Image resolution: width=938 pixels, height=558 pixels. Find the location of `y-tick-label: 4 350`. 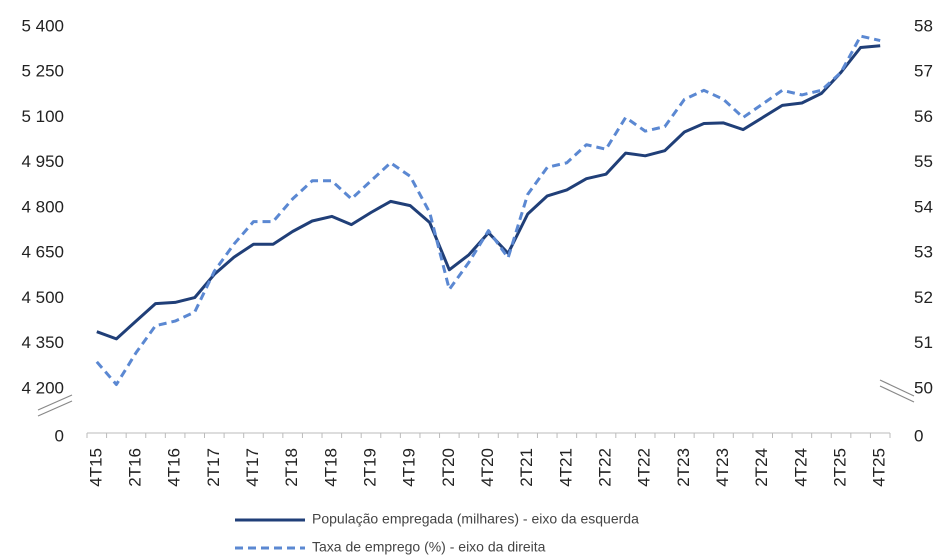

y-tick-label: 4 350 is located at coordinates (42, 342).